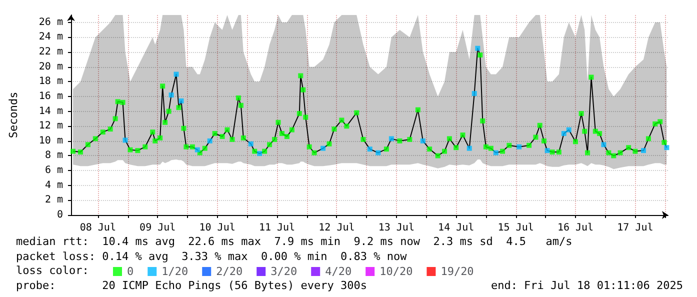  Describe the element at coordinates (217, 228) in the screenshot. I see `x-tick-label: 10 Jul` at that location.